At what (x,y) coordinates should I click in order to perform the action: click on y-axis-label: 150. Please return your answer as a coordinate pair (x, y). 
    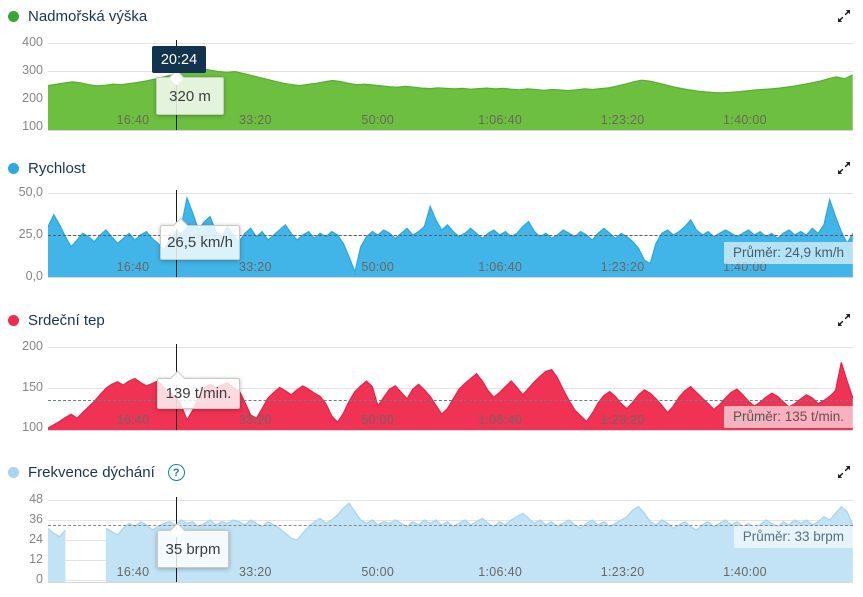
    Looking at the image, I should click on (32, 386).